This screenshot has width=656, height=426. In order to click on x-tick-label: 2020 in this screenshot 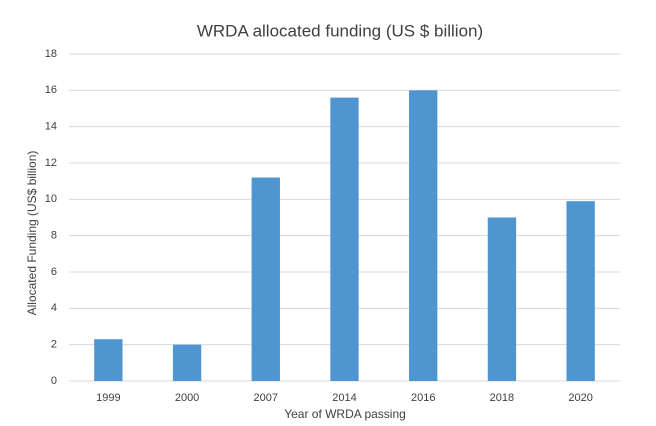, I will do `click(580, 398)`.